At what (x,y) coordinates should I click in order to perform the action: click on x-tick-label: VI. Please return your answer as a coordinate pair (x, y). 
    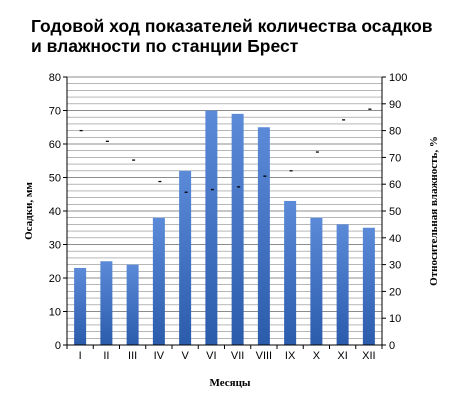
    Looking at the image, I should click on (211, 356).